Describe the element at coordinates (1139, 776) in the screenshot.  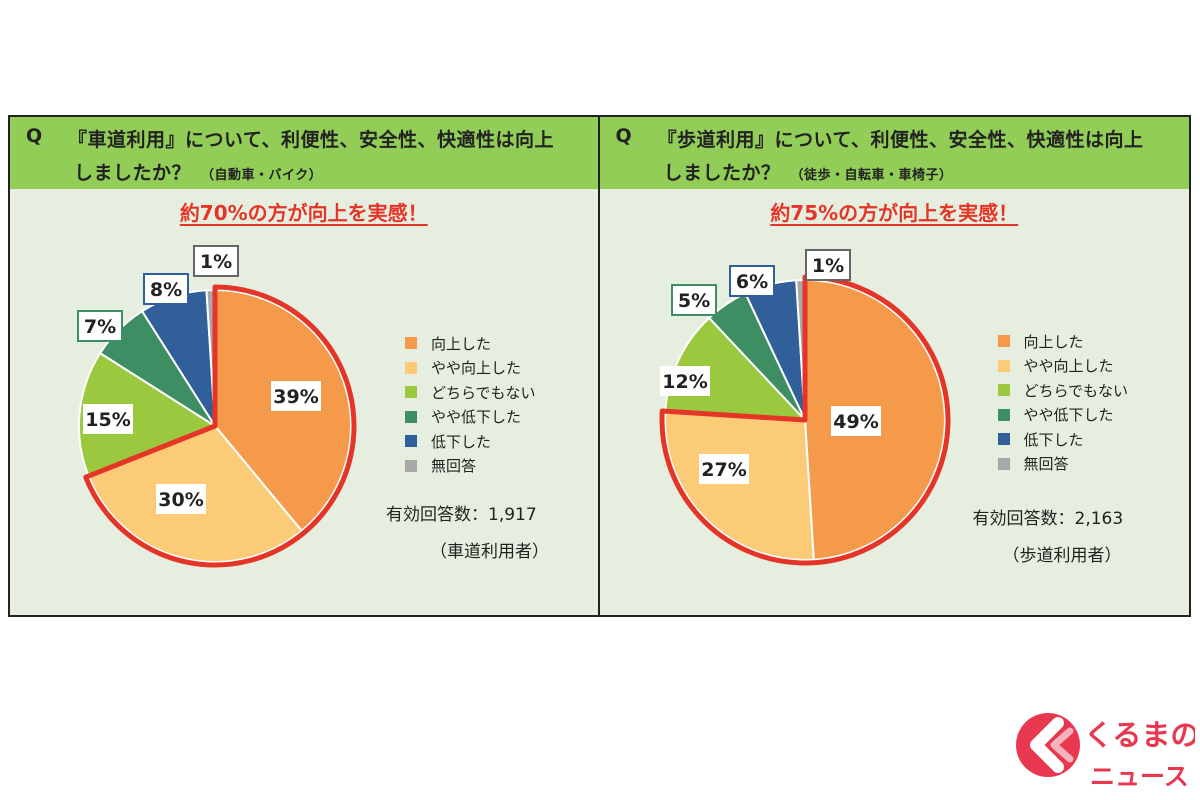
I see `logo-text-bottom: ニュース` at that location.